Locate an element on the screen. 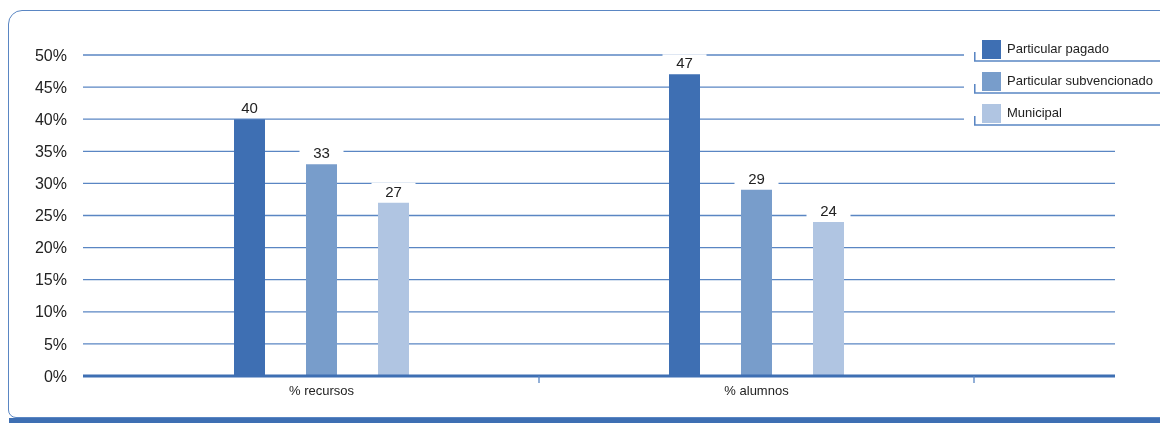  data-label: 40 is located at coordinates (249, 108).